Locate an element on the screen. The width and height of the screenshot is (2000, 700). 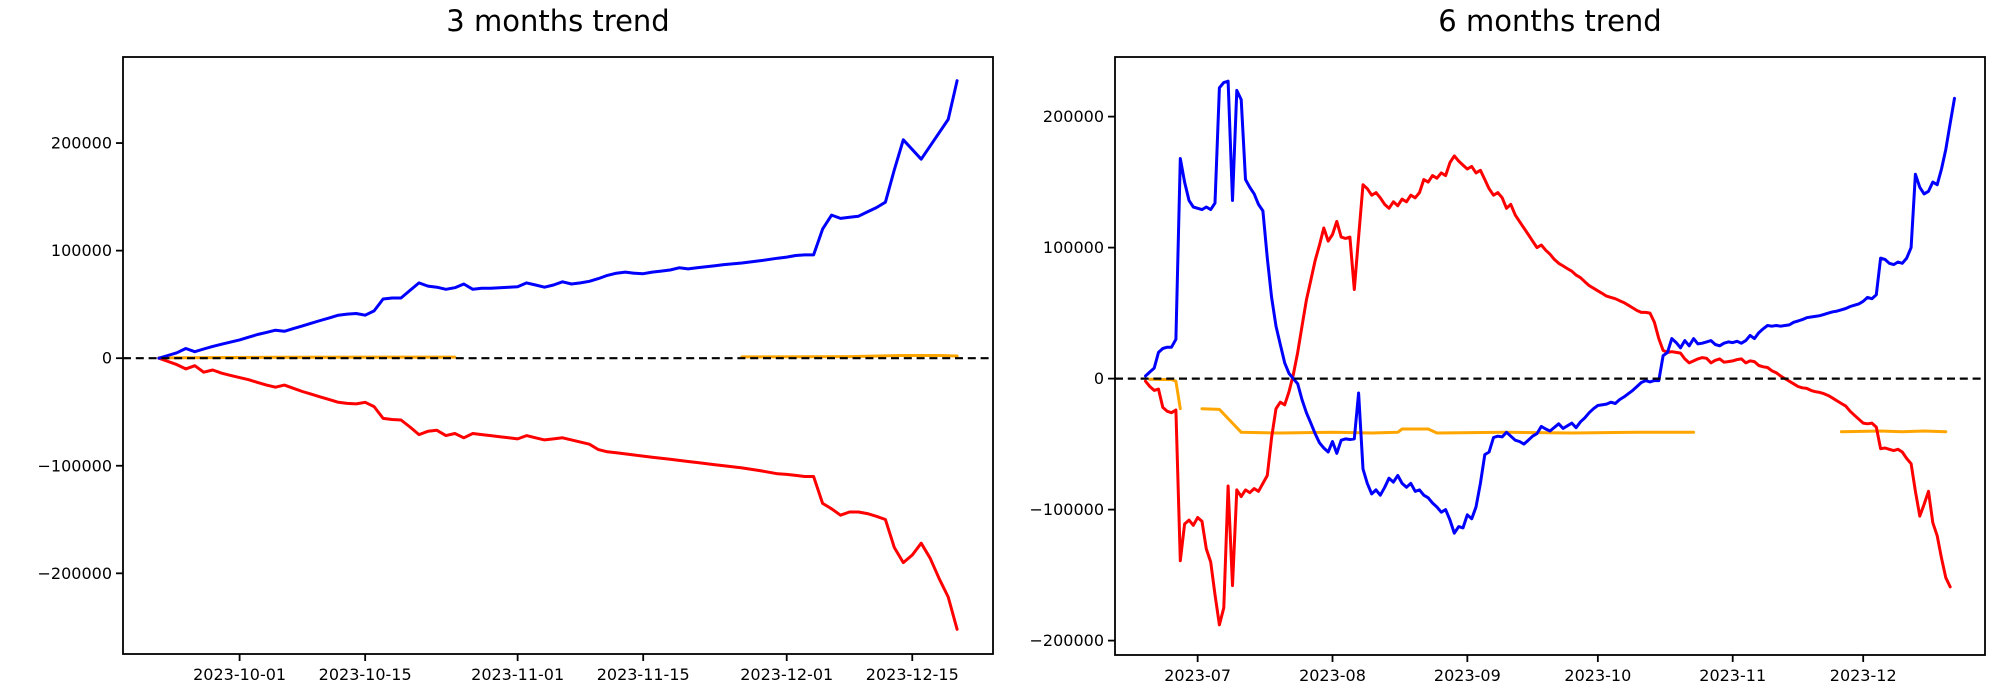
x-tick-label: 2023-12-15 is located at coordinates (912, 674).